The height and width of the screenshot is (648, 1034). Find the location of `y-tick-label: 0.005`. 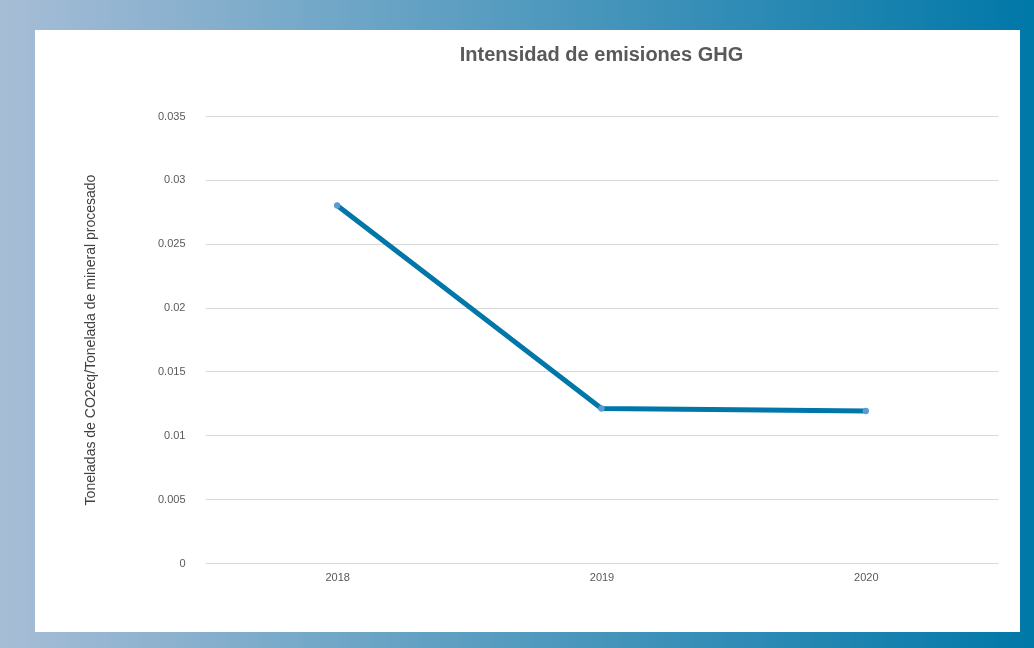

y-tick-label: 0.005 is located at coordinates (171, 498).